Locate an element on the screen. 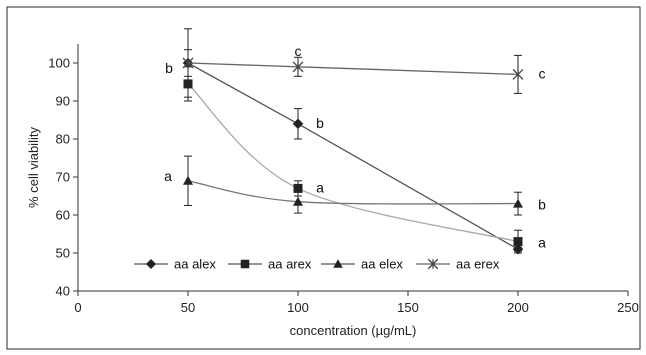 Image resolution: width=646 pixels, height=355 pixels. x-tick-label: 250 is located at coordinates (628, 307).